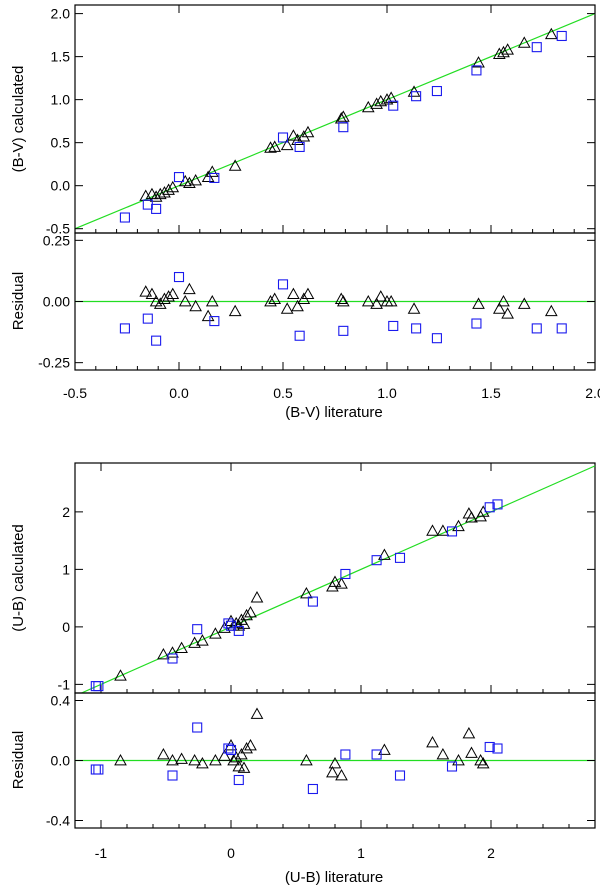  I want to click on y-tick-label: -0.4, so click(58, 821).